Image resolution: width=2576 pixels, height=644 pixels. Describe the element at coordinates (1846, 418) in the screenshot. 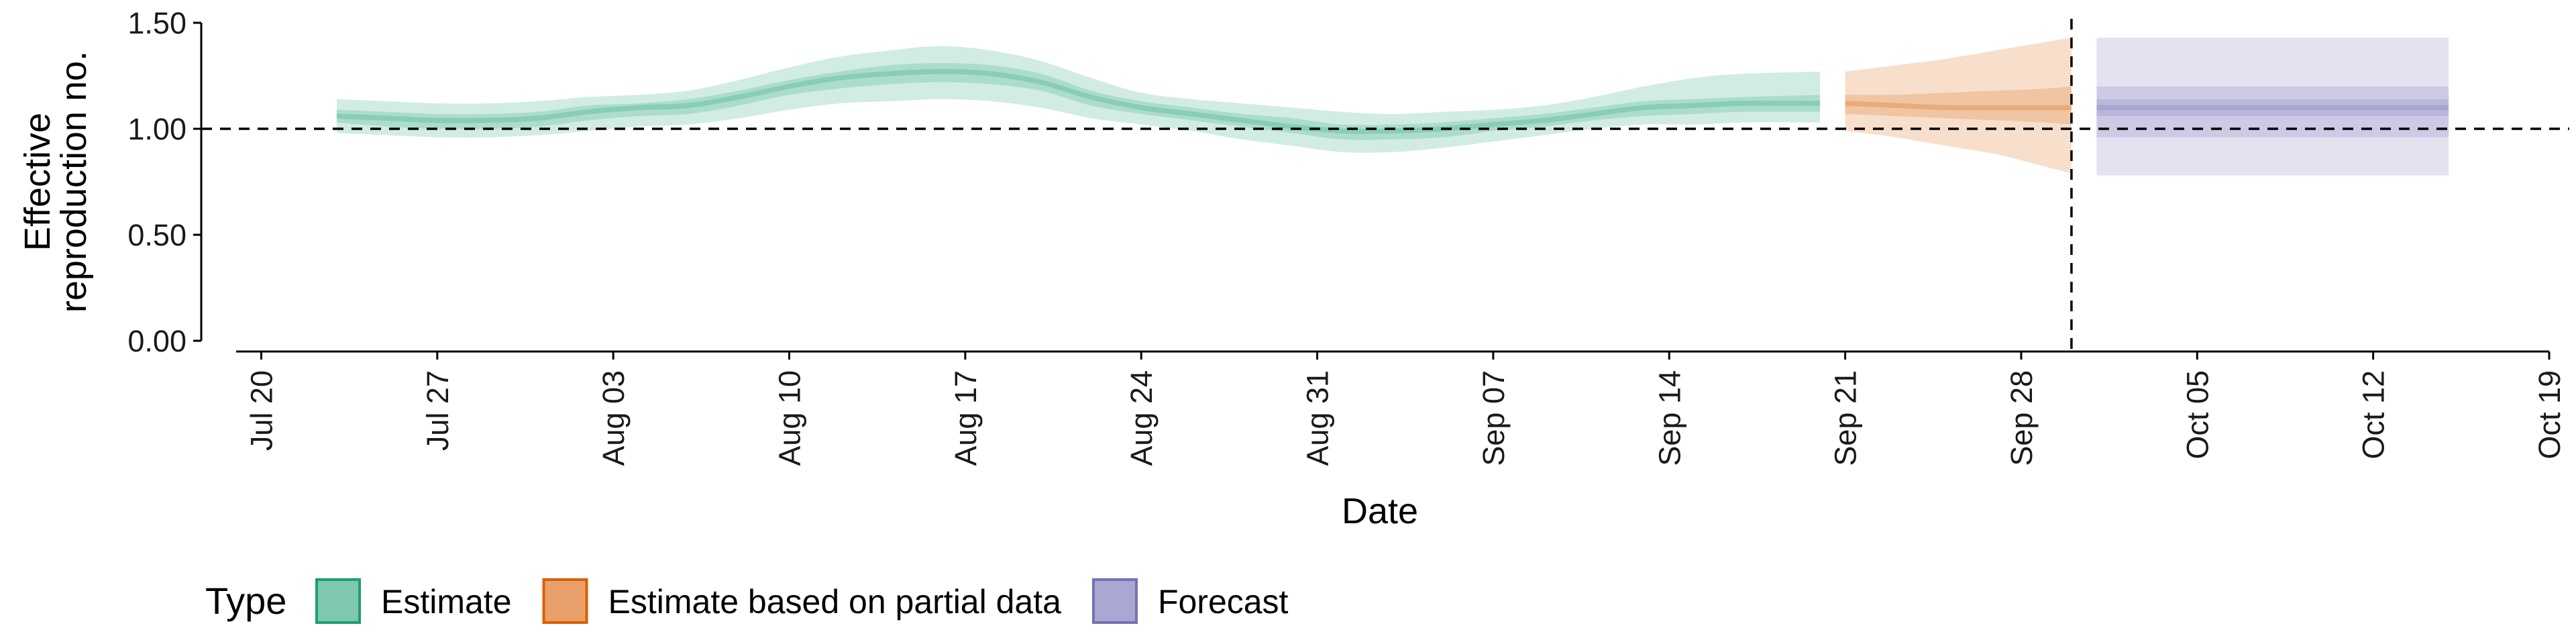

I see `x-tick-label: Sep 21` at that location.